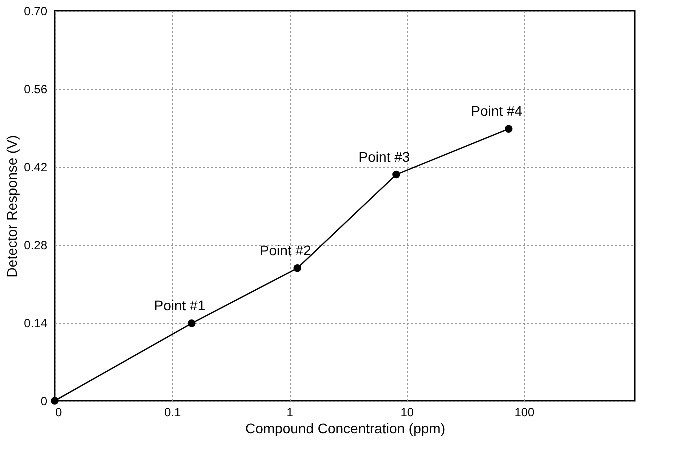 This screenshot has width=676, height=474. What do you see at coordinates (44, 401) in the screenshot?
I see `y-tick-label: 0` at bounding box center [44, 401].